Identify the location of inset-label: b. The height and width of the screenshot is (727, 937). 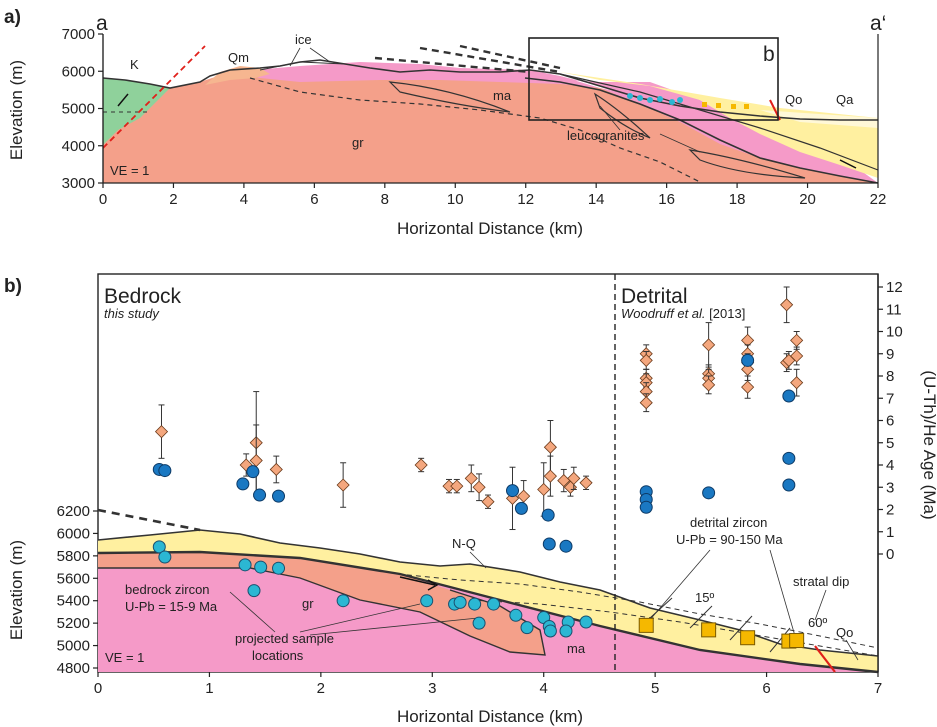
(769, 54).